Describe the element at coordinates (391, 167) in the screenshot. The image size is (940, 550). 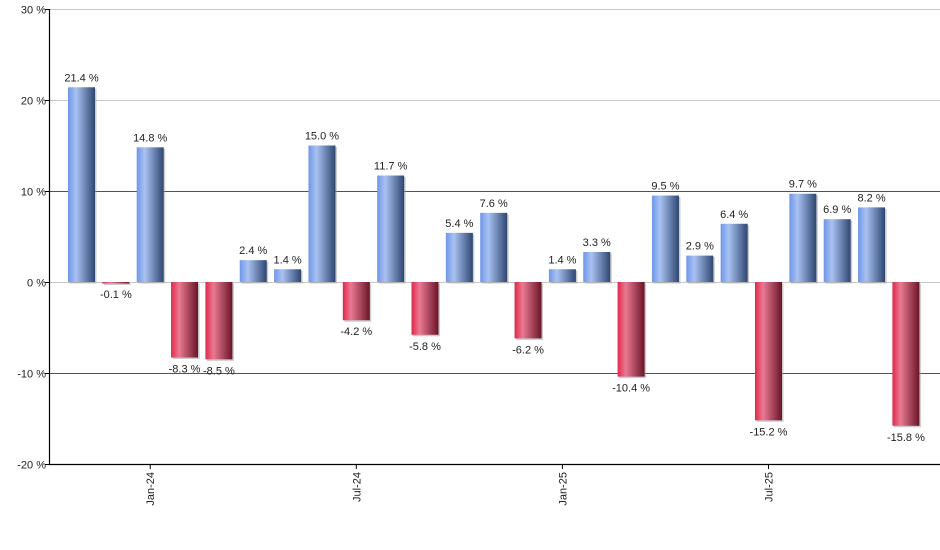
I see `bar-value-label: 11.7 %` at that location.